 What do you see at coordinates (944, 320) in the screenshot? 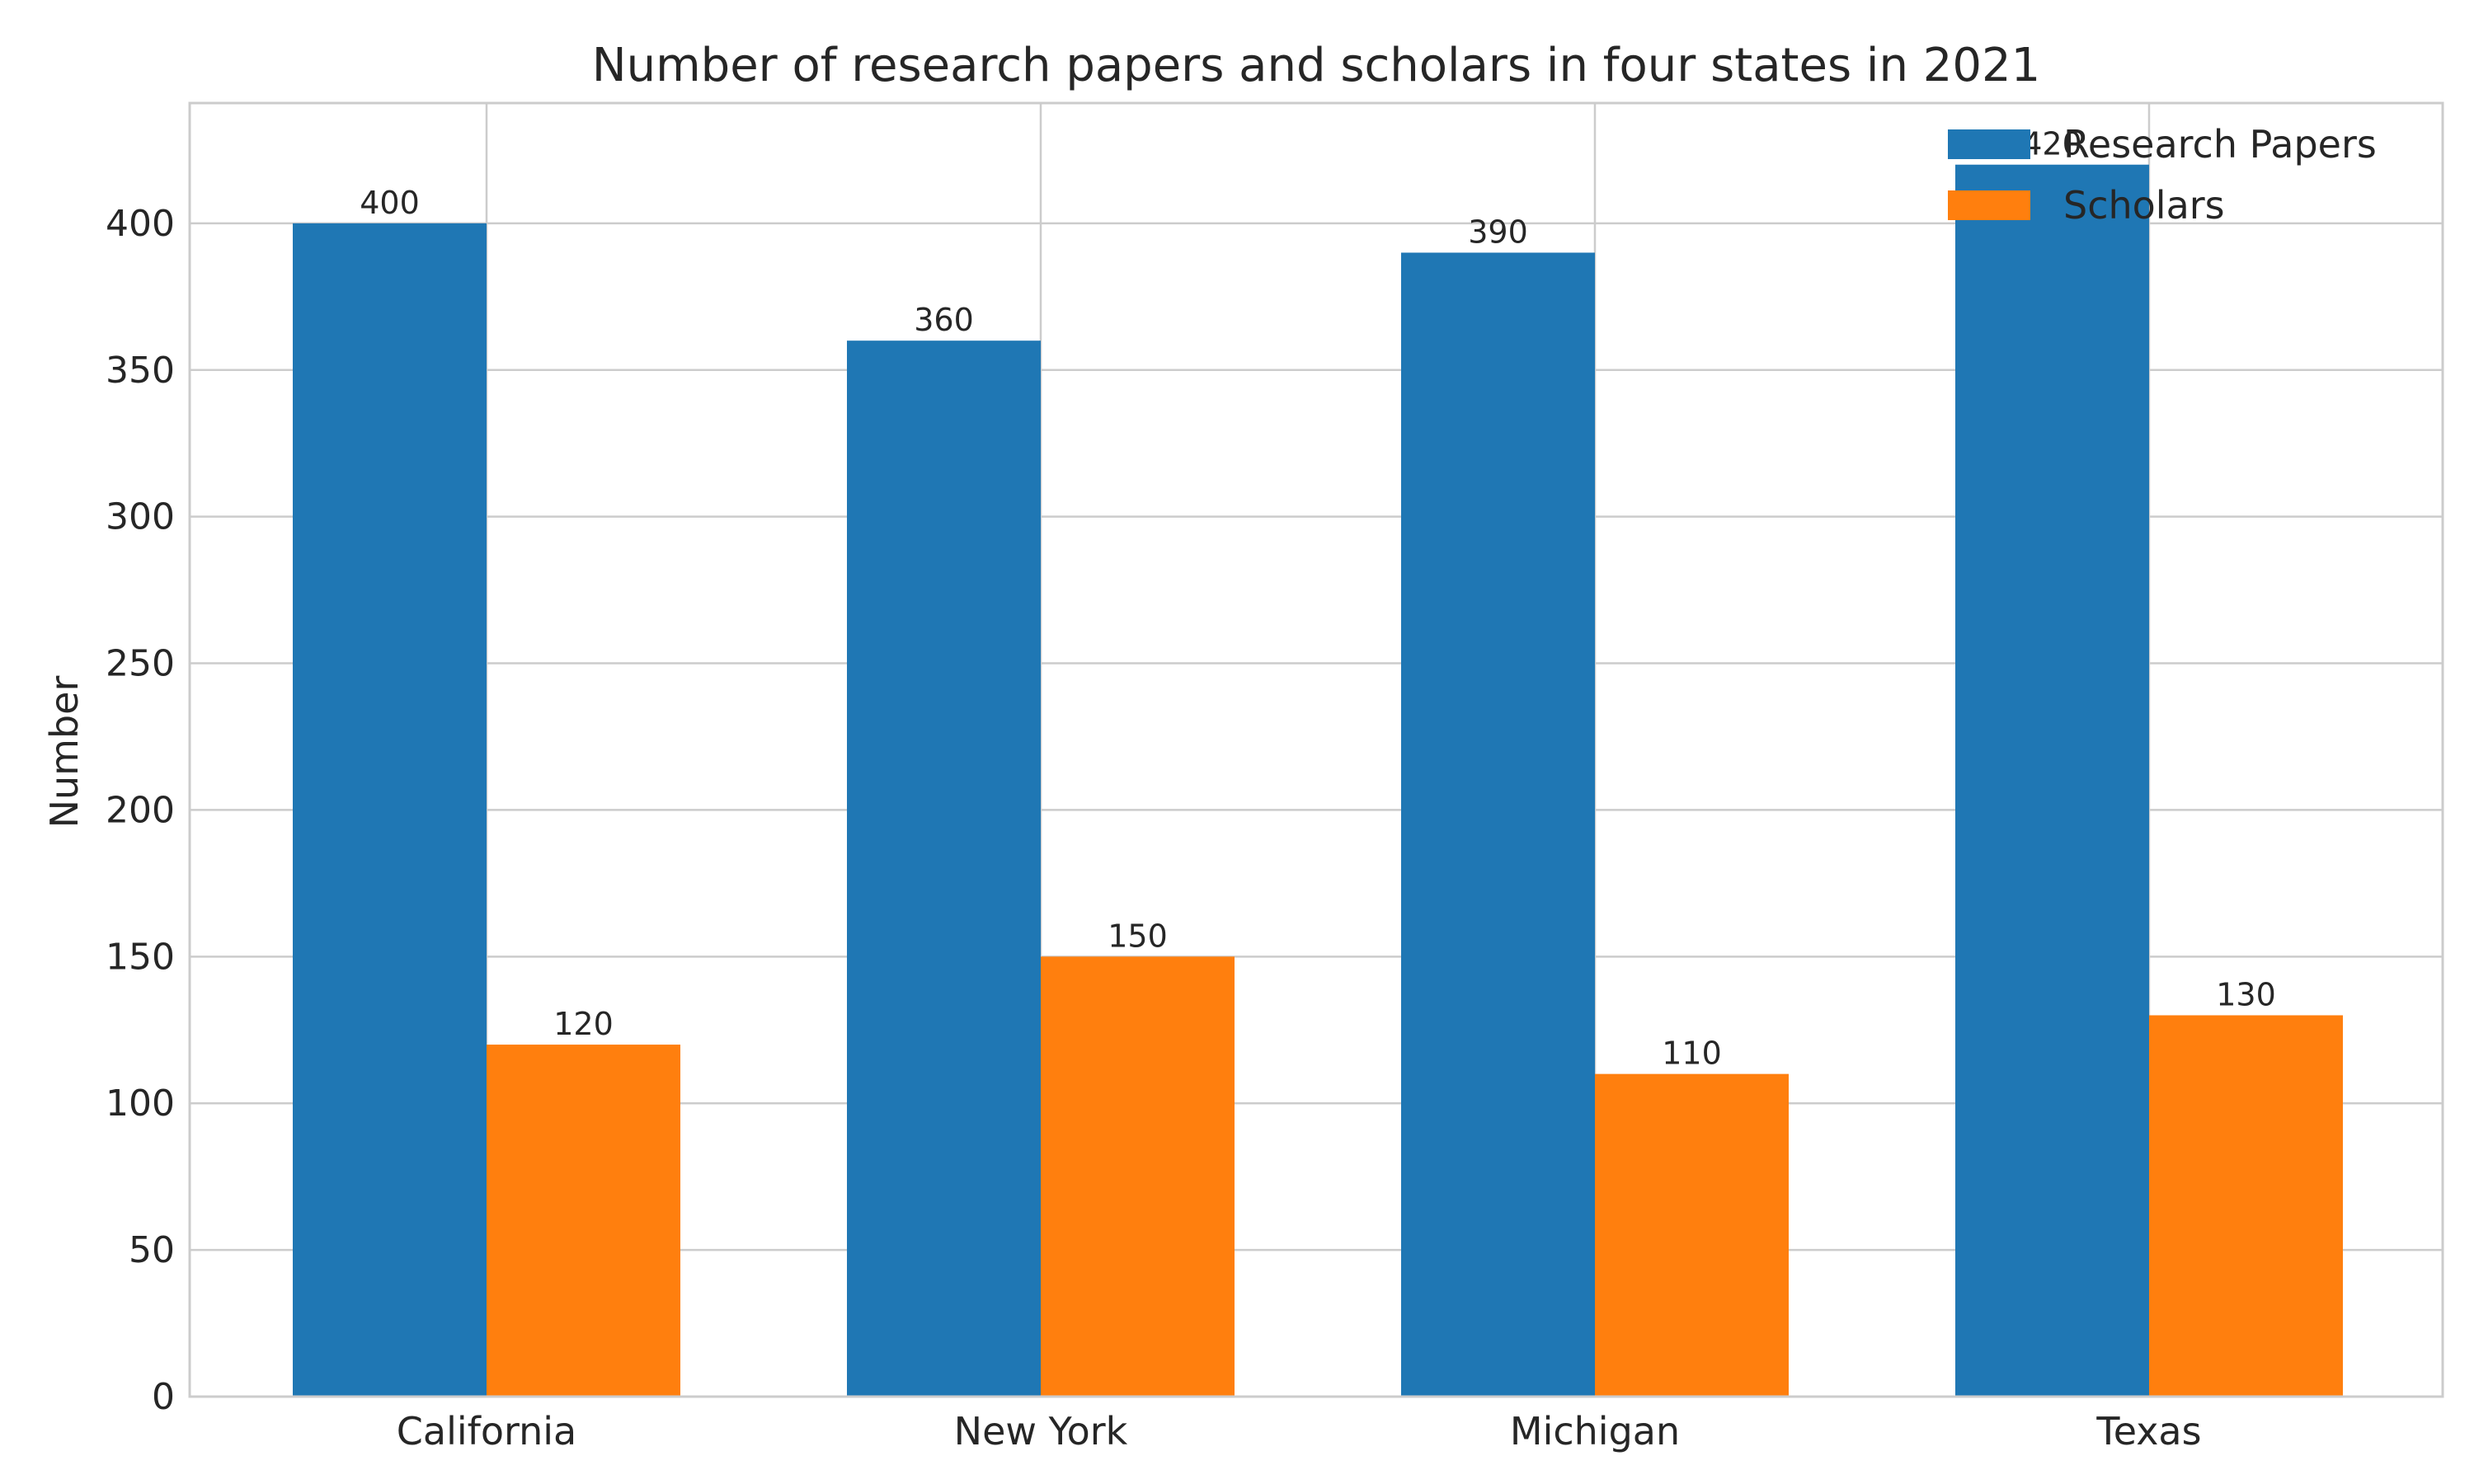
I see `bar-value-label: 360` at bounding box center [944, 320].